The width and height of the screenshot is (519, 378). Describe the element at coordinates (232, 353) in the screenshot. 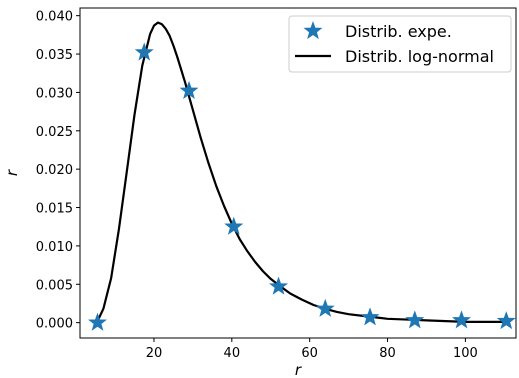

I see `x-tick-label: 40` at that location.